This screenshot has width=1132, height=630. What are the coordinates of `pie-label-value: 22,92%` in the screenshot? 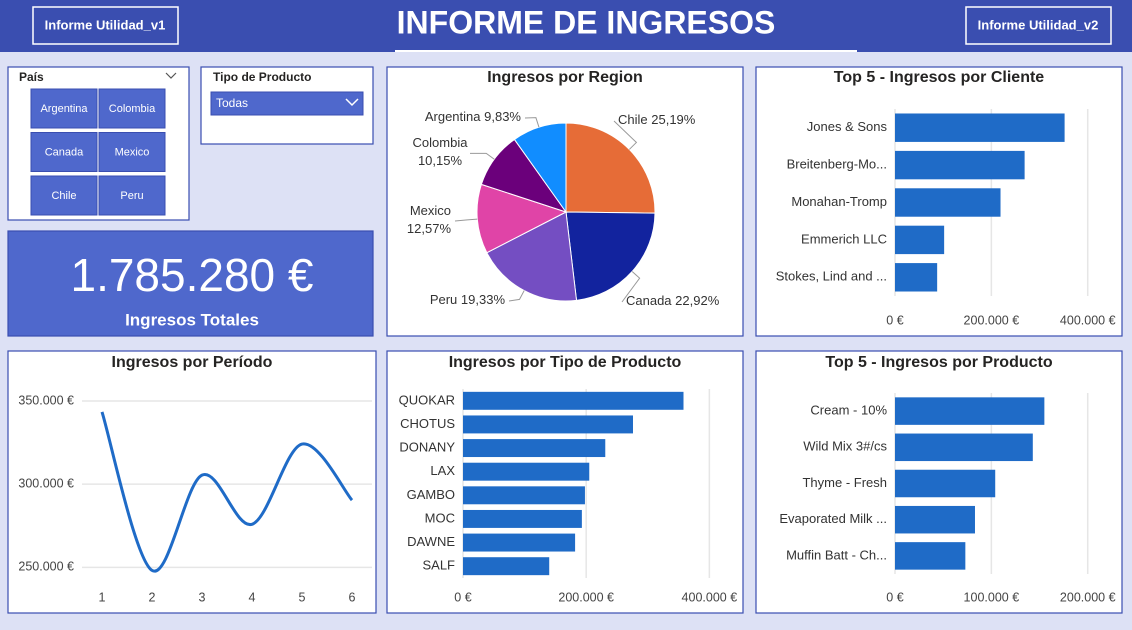 It's located at (697, 300).